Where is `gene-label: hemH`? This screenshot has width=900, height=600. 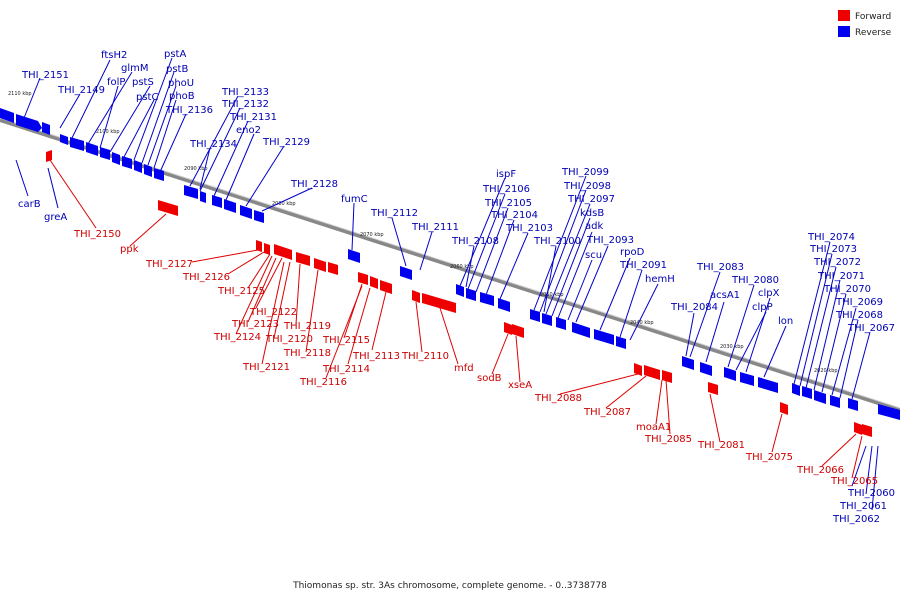 gene-label: hemH is located at coordinates (660, 279).